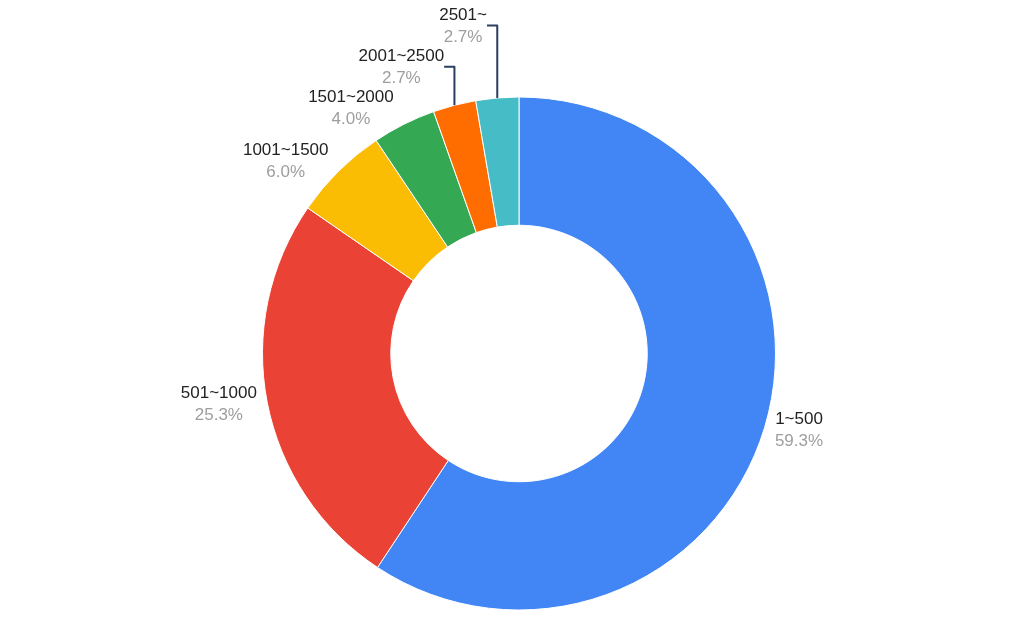 The width and height of the screenshot is (1024, 630). I want to click on slice-label: 1~500, so click(799, 418).